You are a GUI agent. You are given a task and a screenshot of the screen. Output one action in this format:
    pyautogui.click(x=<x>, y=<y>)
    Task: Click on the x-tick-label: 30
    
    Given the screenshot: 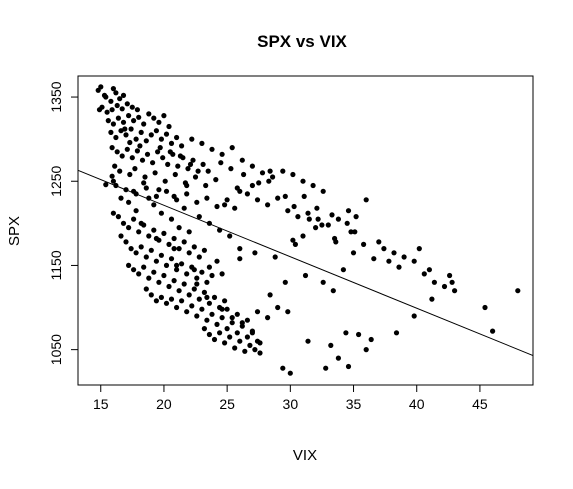 What is the action you would take?
    pyautogui.click(x=291, y=404)
    